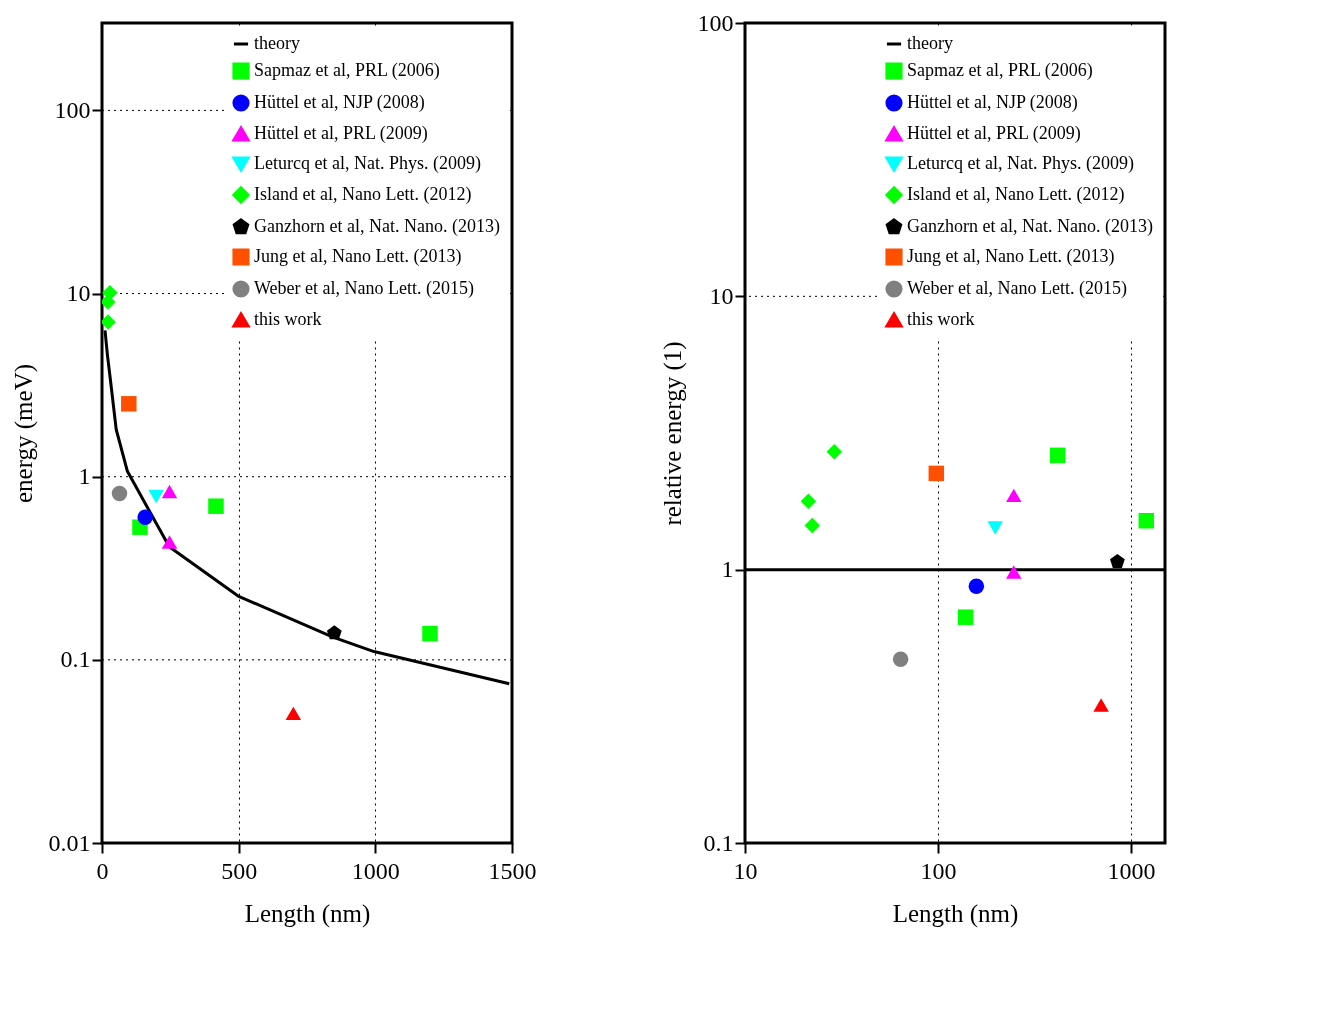 The width and height of the screenshot is (1338, 1031). What do you see at coordinates (239, 870) in the screenshot?
I see `x-tick-label: 500` at bounding box center [239, 870].